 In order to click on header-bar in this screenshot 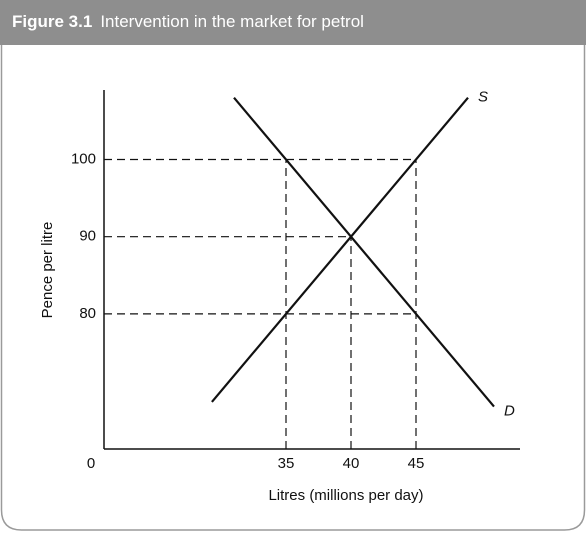, I will do `click(293, 22)`.